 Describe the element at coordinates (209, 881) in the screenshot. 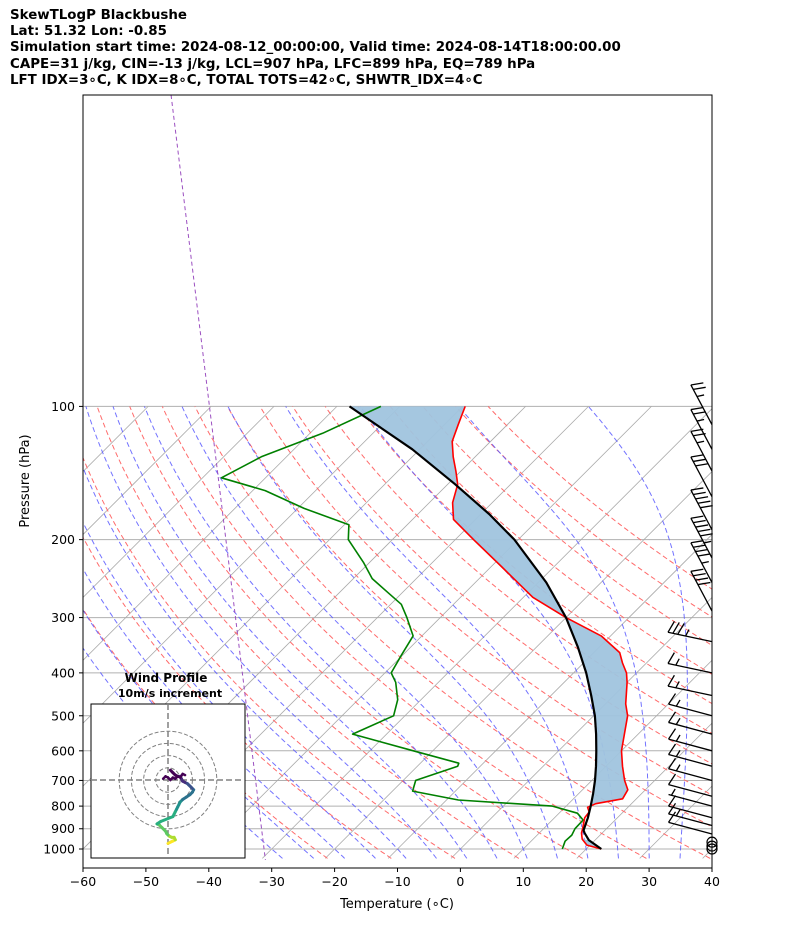

I see `x-tick-label: −40` at that location.